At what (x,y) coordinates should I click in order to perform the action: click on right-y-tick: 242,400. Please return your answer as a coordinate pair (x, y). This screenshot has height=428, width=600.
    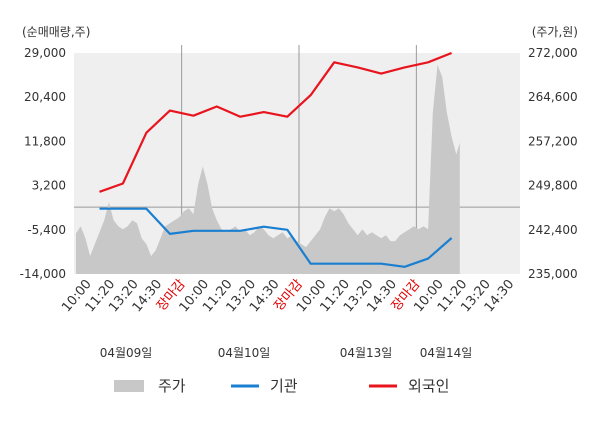
    Looking at the image, I should click on (553, 230).